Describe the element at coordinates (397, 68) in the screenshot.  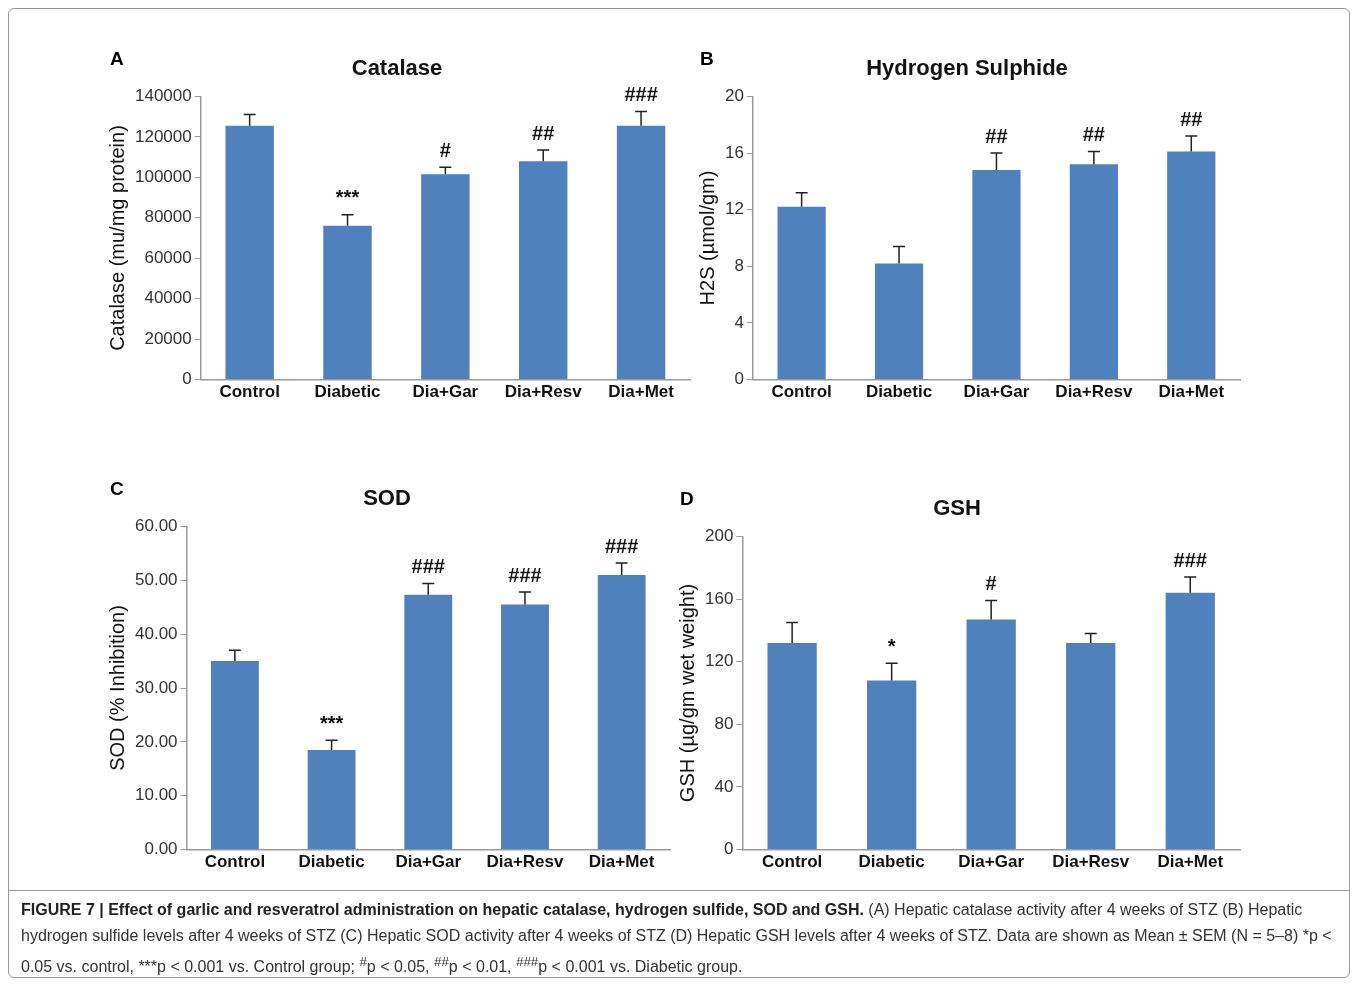
I see `chart-title: Catalase` at that location.